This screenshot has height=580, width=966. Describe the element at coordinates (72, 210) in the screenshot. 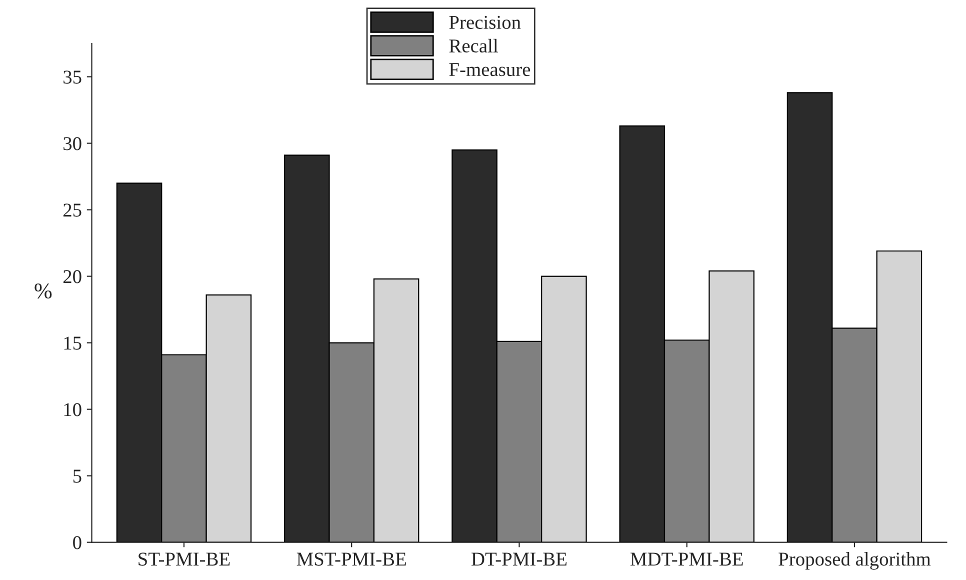

I see `y-tick-label: 25` at that location.